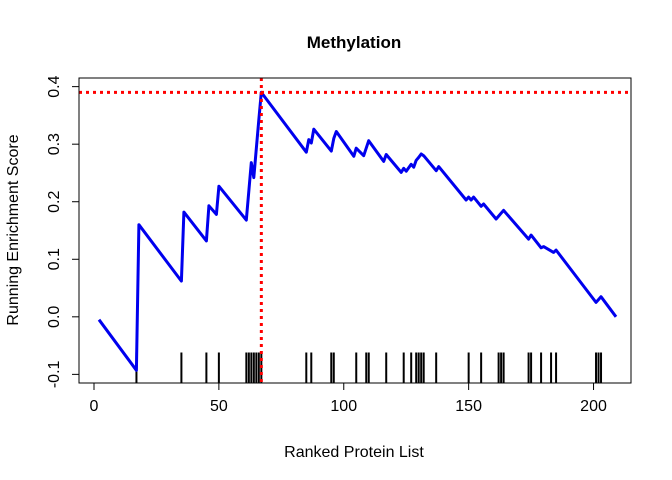 Image resolution: width=672 pixels, height=480 pixels. I want to click on y-axis-label: Running Enrichment Score, so click(13, 229).